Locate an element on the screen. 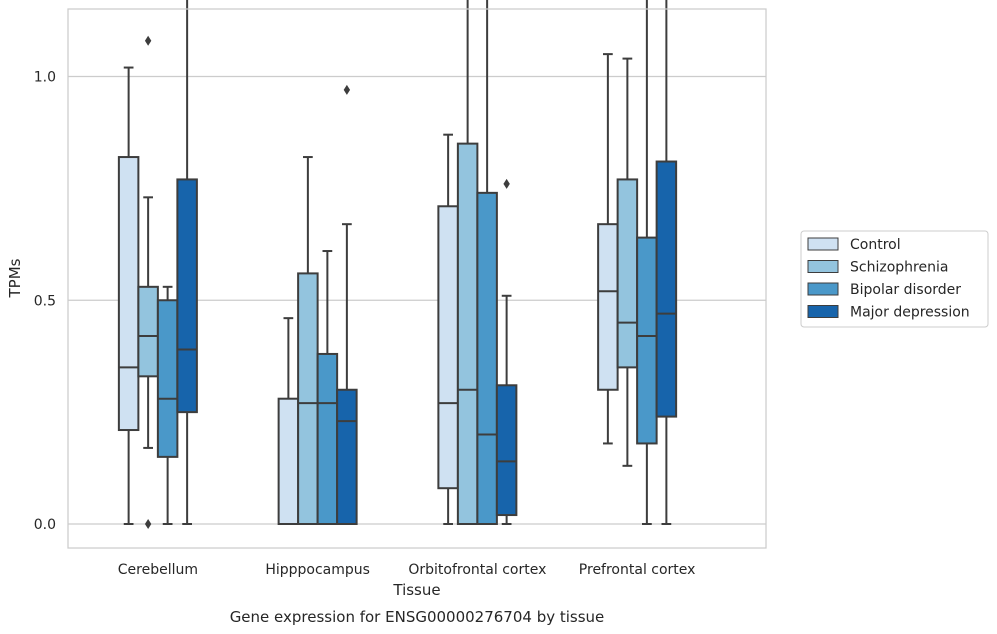 Image resolution: width=997 pixels, height=634 pixels. legend-label: Schizophrenia is located at coordinates (899, 268).